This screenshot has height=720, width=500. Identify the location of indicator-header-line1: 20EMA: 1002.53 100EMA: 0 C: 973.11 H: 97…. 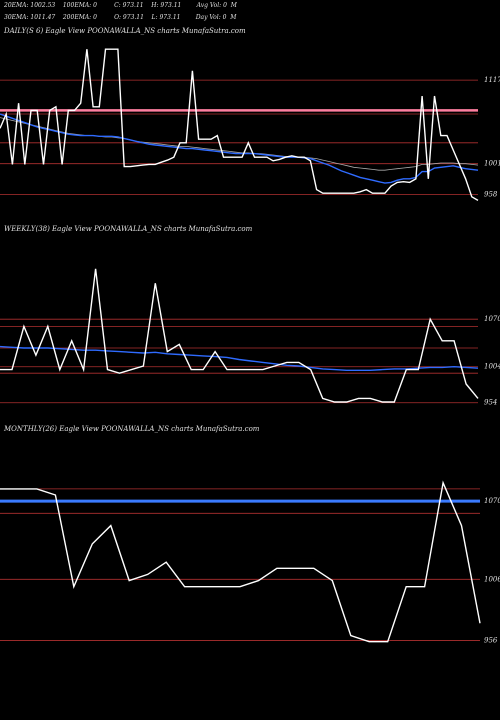
(120, 5).